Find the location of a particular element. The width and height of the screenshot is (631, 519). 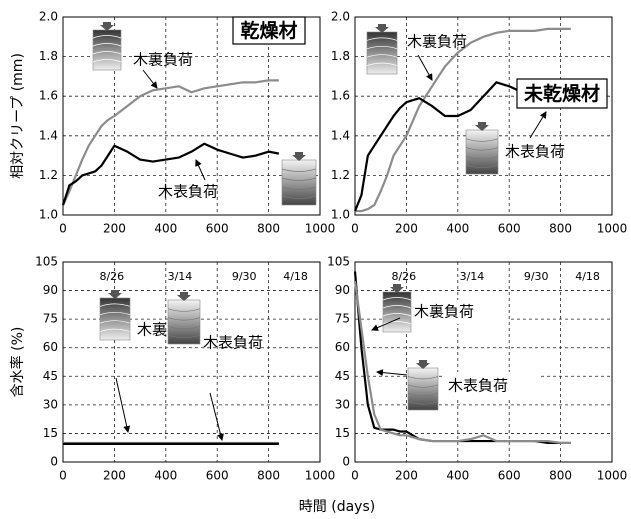

panel-title: 未乾燥材 is located at coordinates (561, 93).